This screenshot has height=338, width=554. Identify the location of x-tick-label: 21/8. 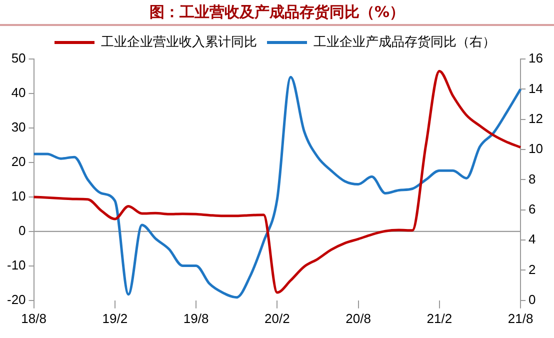
(521, 318).